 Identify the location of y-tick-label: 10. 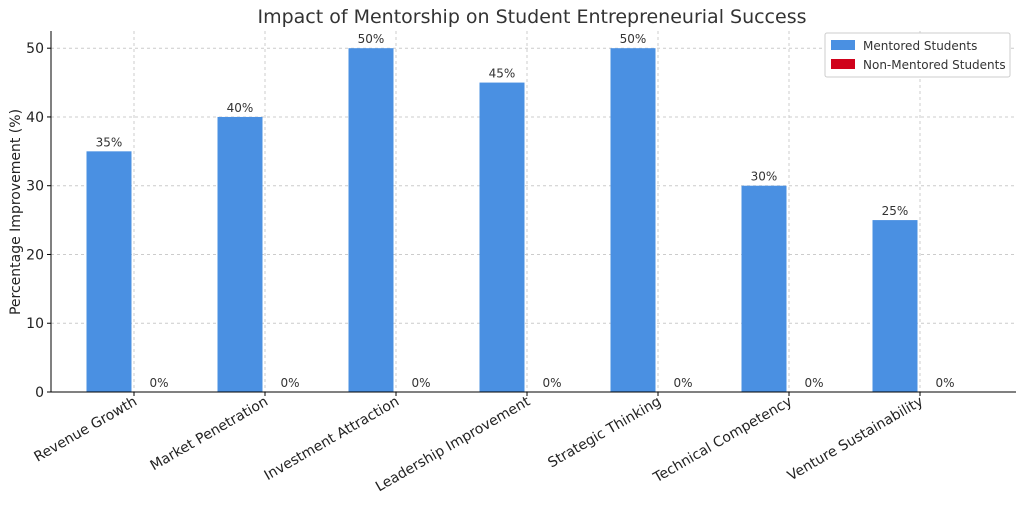
(35, 324).